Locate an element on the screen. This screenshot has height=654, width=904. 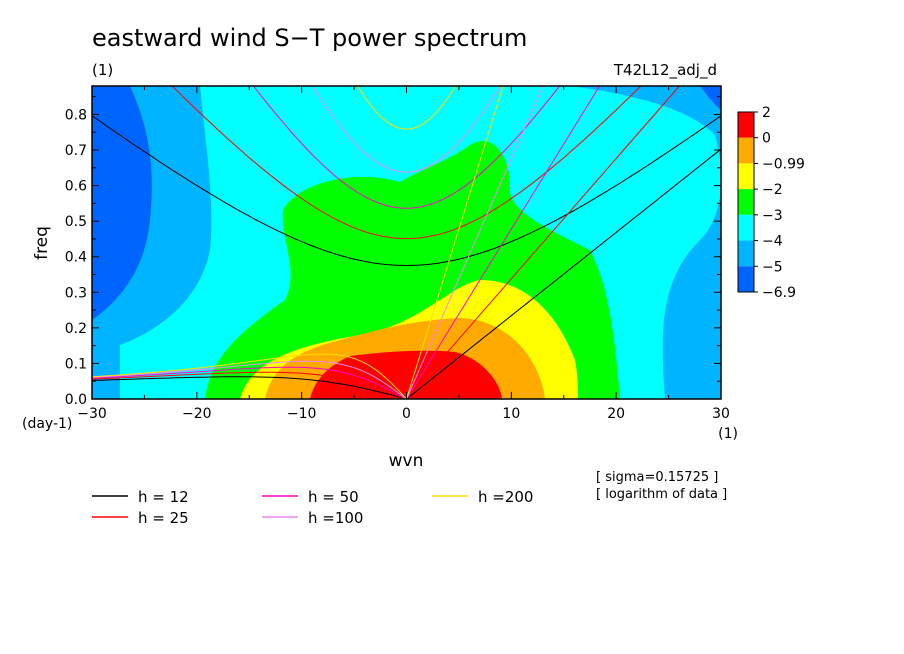
x-tick-label: 20 is located at coordinates (616, 414).